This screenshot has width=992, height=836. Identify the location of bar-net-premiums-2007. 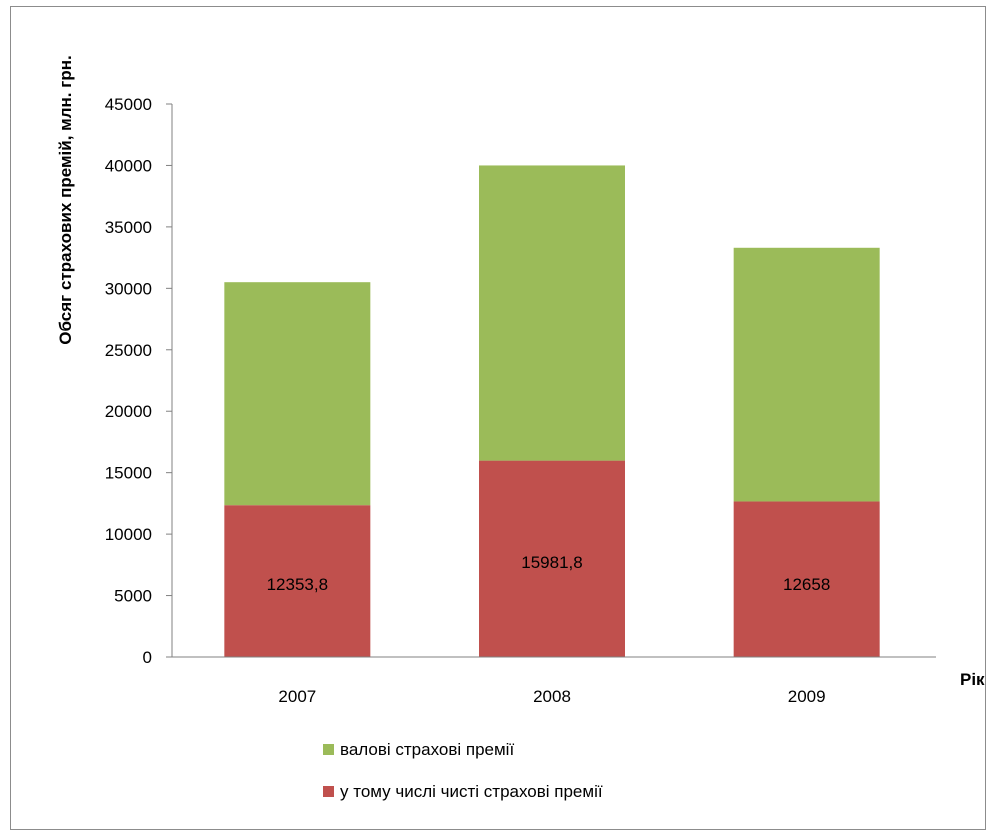
(297, 581).